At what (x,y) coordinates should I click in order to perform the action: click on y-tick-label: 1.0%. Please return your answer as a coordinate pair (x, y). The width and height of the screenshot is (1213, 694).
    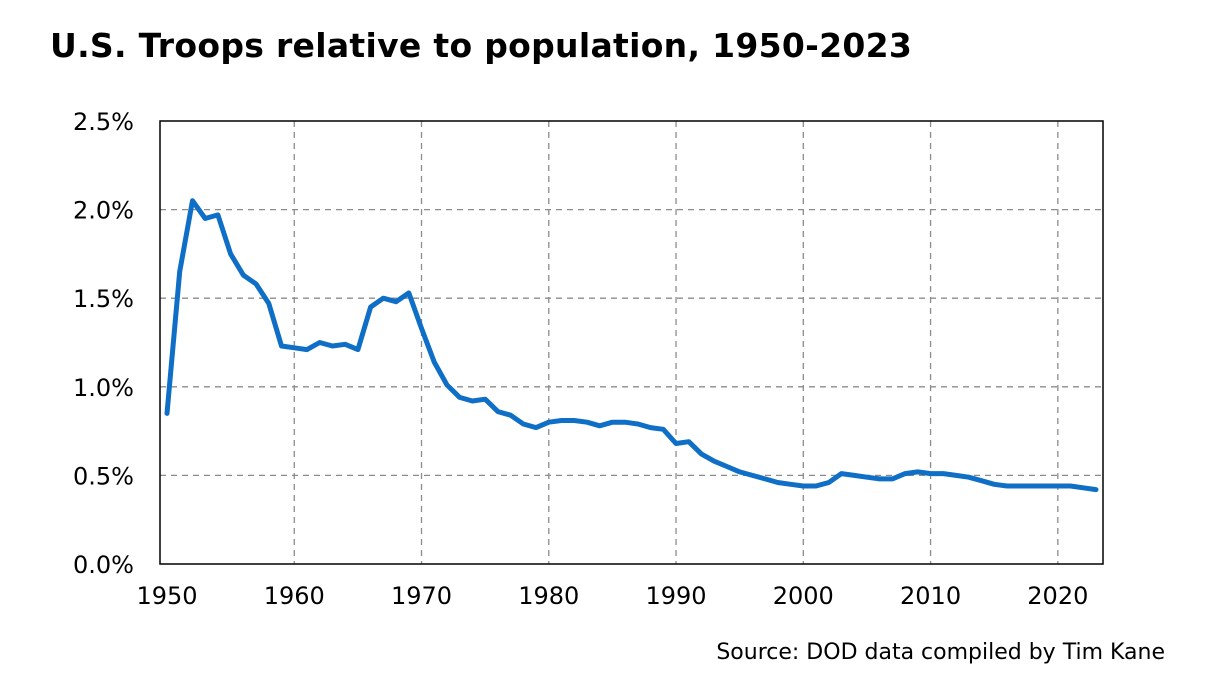
    Looking at the image, I should click on (103, 388).